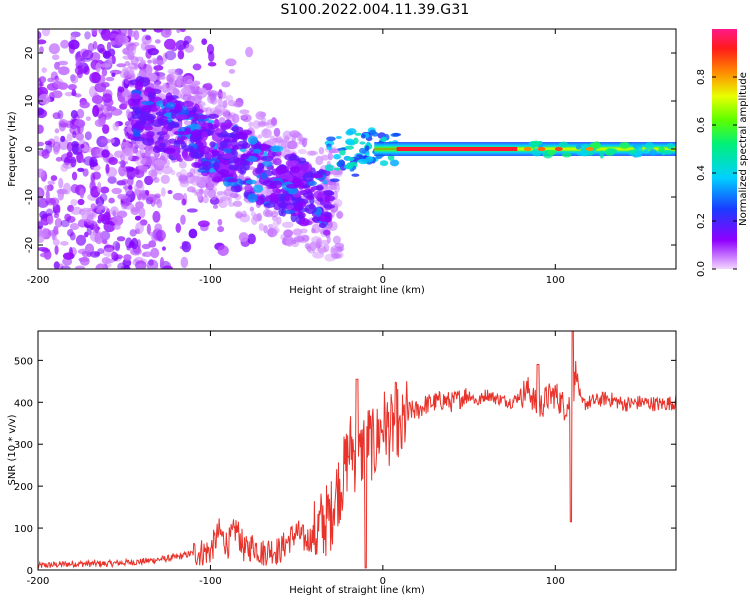  Describe the element at coordinates (375, 10) in the screenshot. I see `chart-title: S100.2022.004.11.39.G31` at that location.